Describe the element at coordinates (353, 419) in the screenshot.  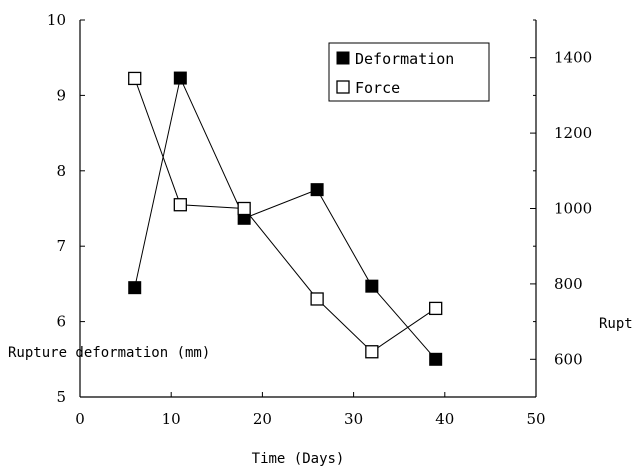
I see `x-tick-label: 30` at that location.